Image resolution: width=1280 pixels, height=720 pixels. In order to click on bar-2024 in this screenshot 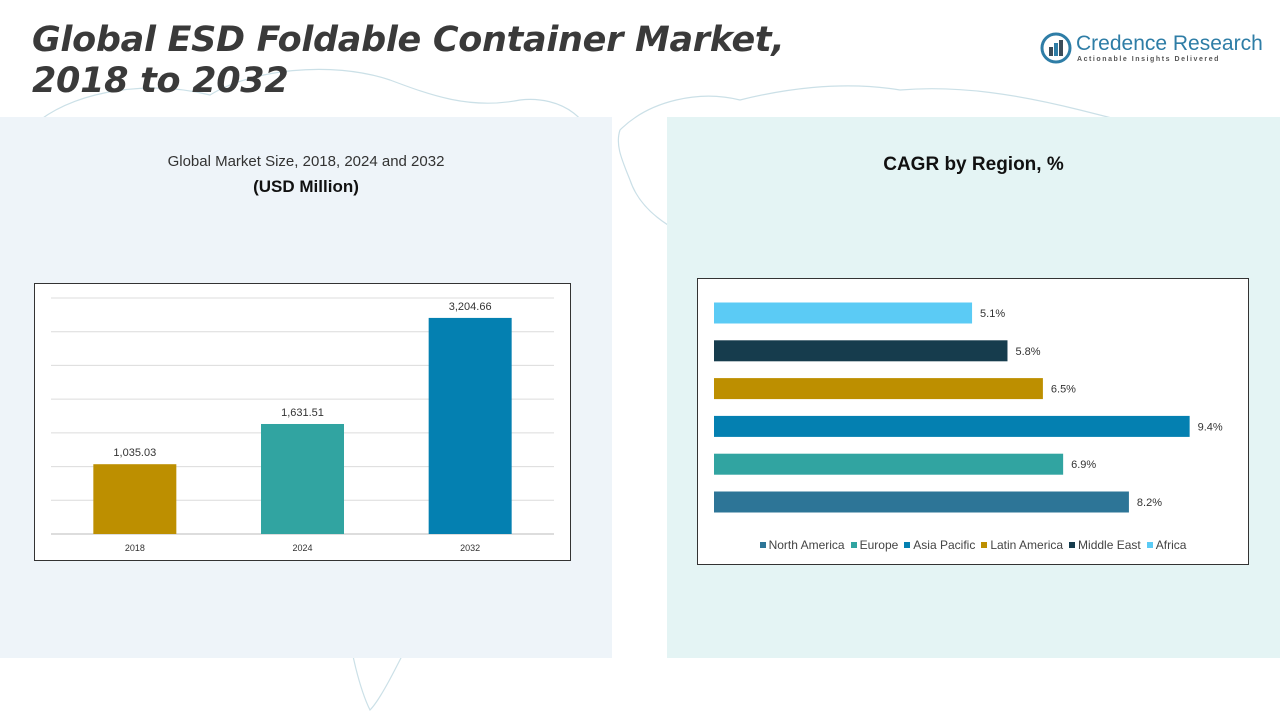, I will do `click(302, 478)`.